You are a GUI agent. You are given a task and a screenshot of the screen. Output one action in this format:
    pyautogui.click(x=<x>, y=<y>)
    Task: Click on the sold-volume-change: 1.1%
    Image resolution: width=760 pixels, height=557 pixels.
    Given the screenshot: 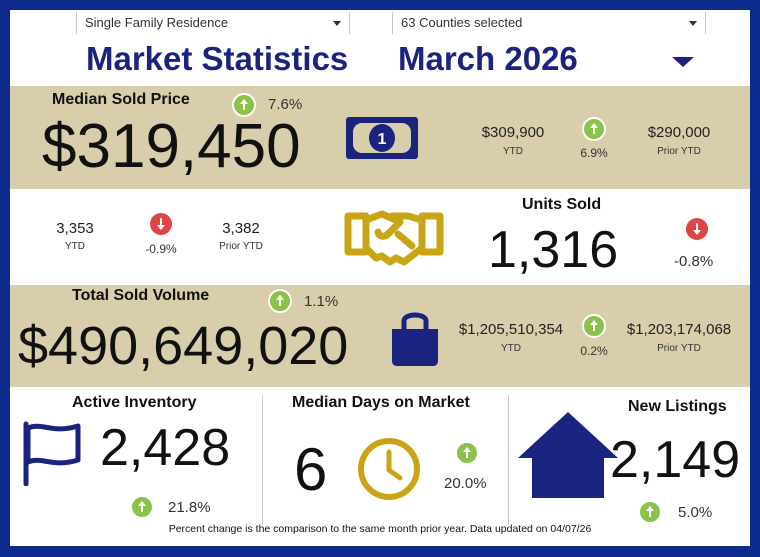 What is the action you would take?
    pyautogui.click(x=321, y=301)
    